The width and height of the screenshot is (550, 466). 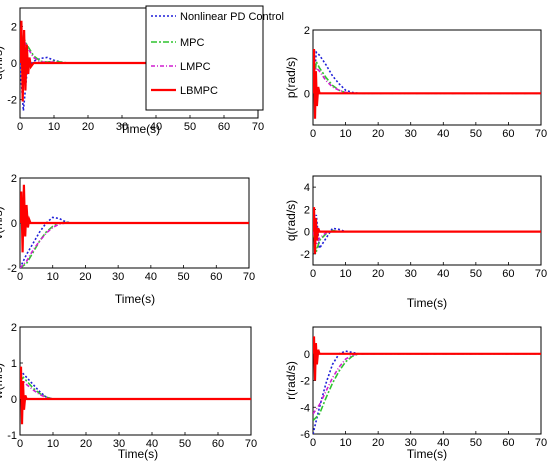 I want to click on legend-box, so click(x=204, y=58).